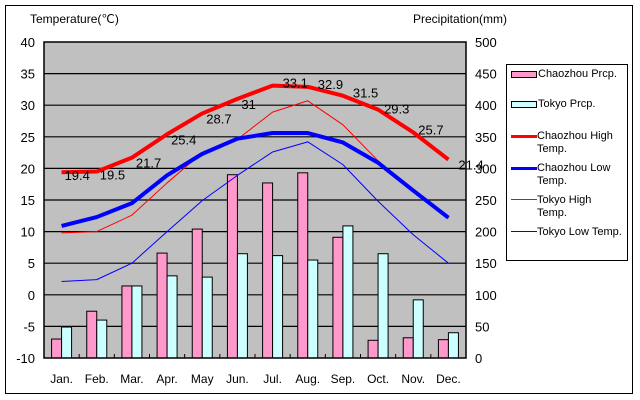 This screenshot has width=640, height=400. What do you see at coordinates (486, 74) in the screenshot?
I see `right-tick-label: 450` at bounding box center [486, 74].